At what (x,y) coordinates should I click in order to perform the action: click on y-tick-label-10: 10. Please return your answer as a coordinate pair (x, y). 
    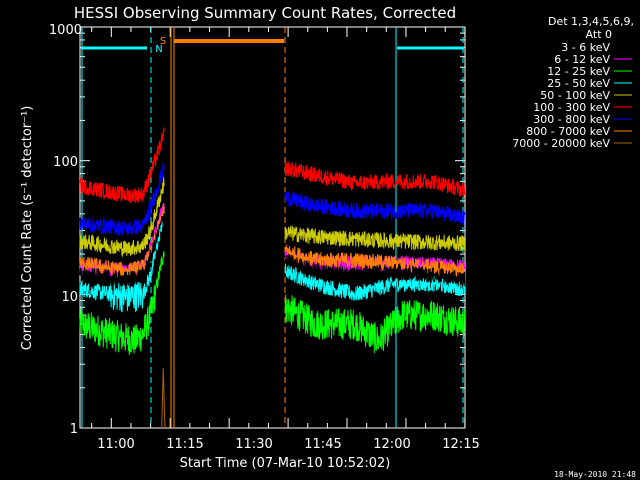
    Looking at the image, I should click on (69, 297).